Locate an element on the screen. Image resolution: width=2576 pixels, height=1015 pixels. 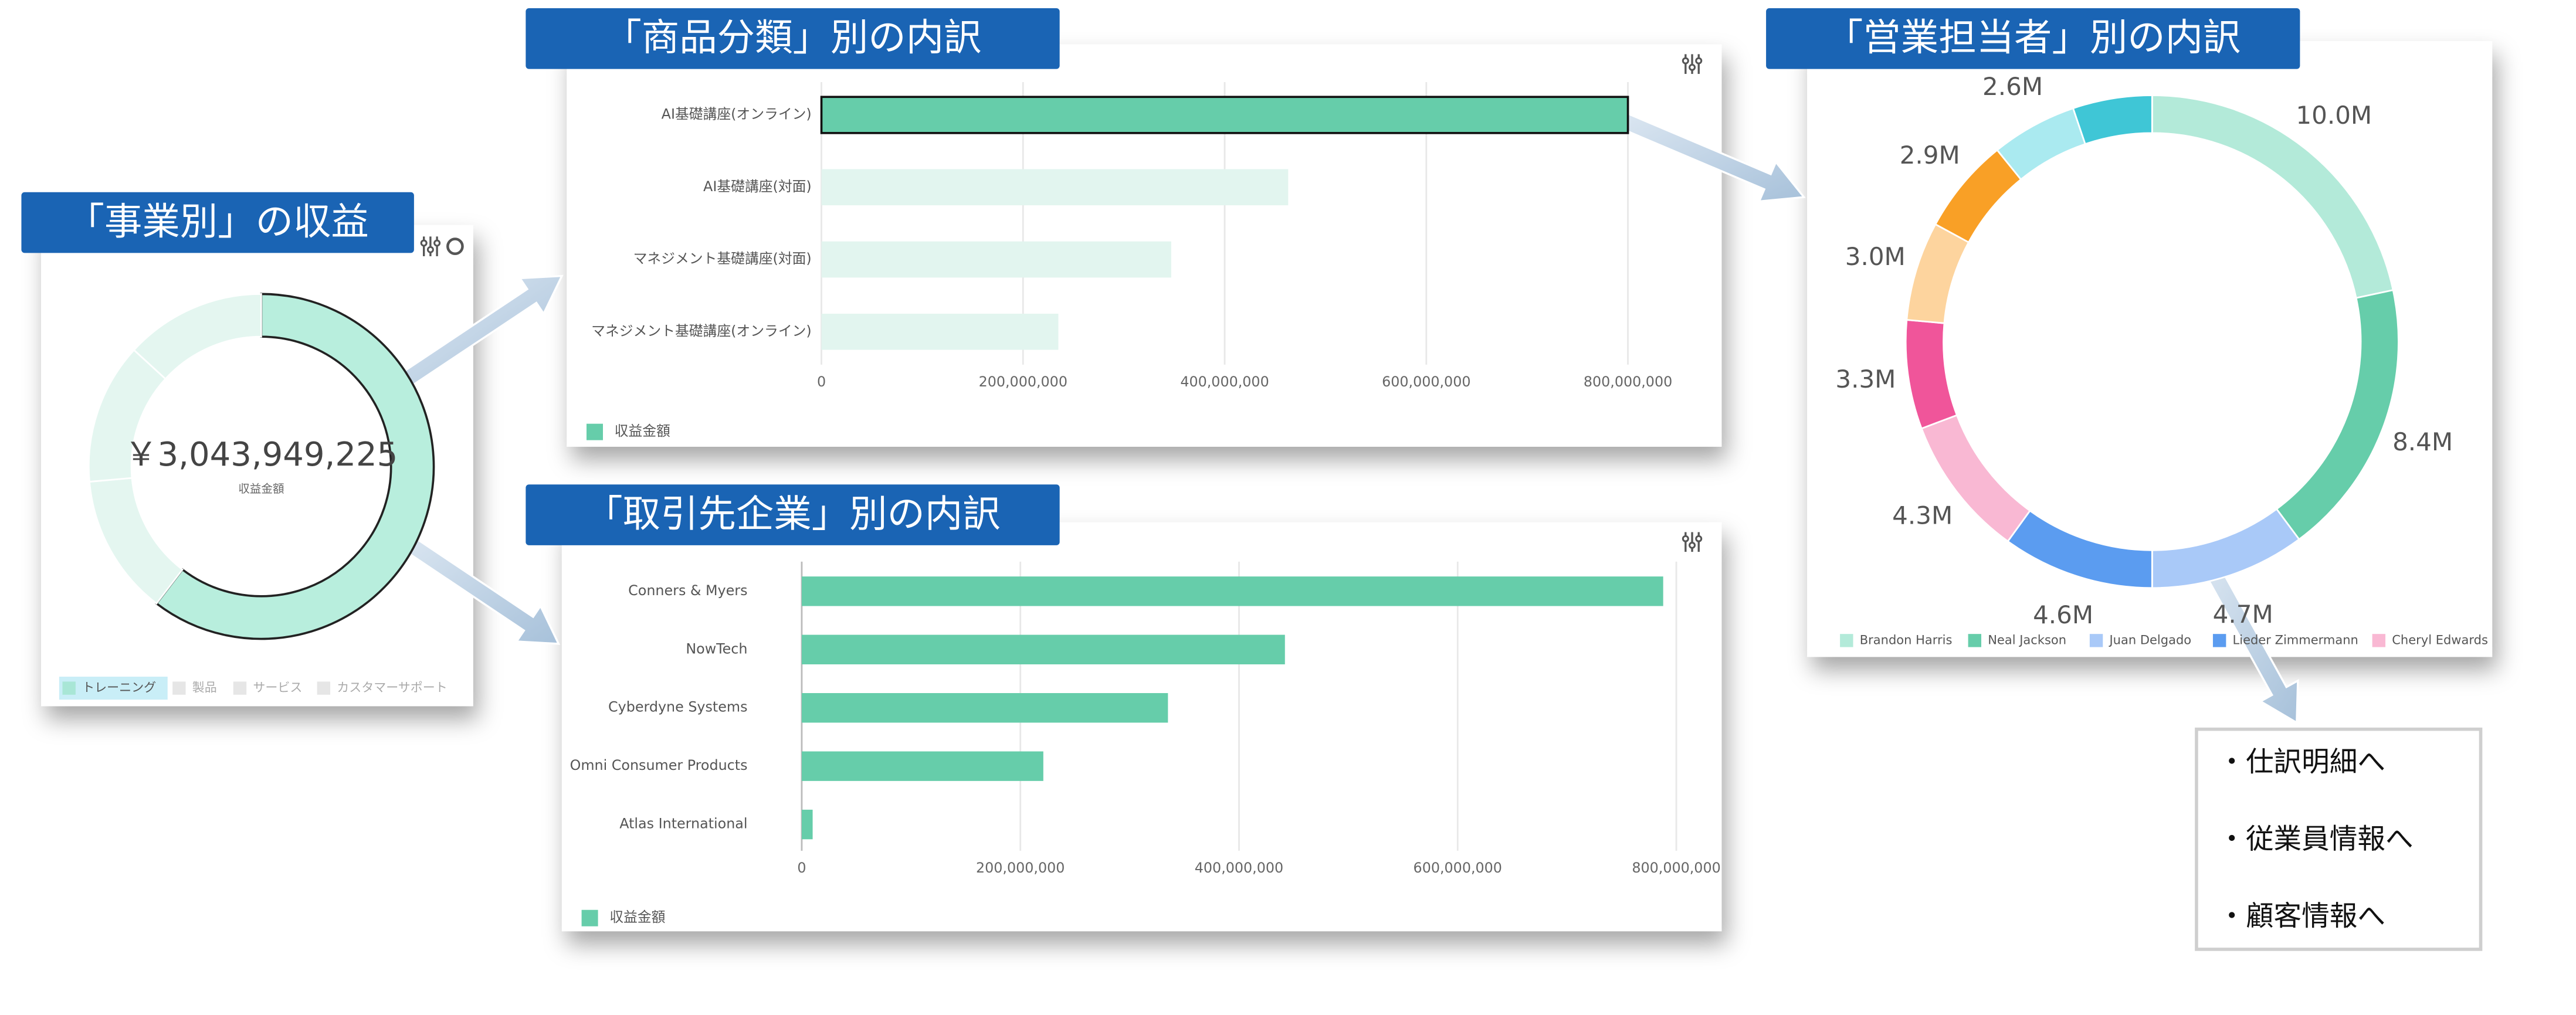
legend-label: 製品 is located at coordinates (204, 688).